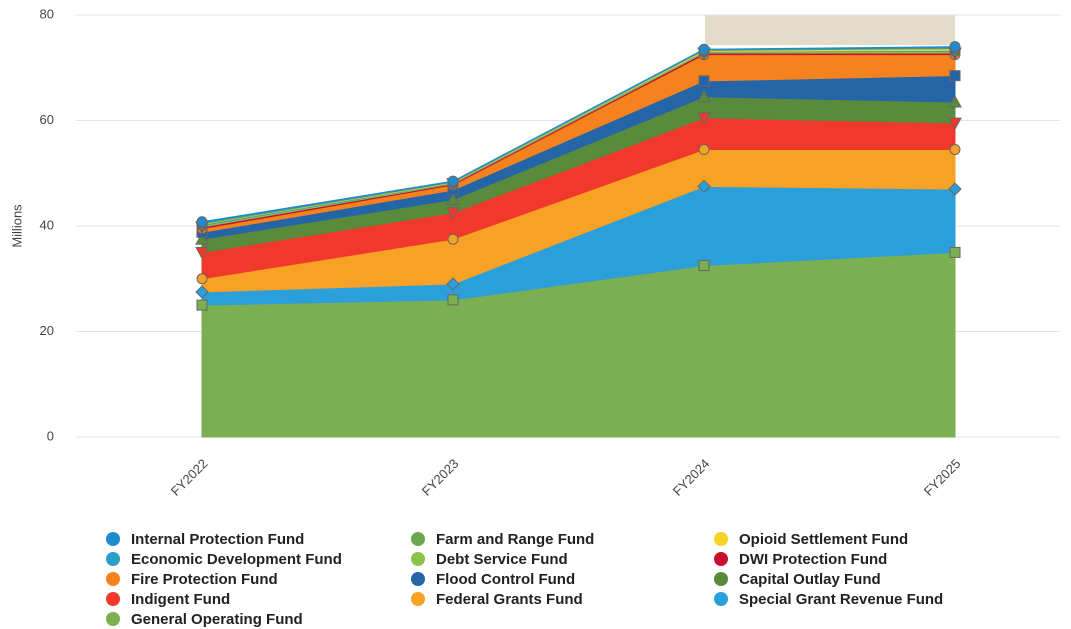 The width and height of the screenshot is (1071, 629). Describe the element at coordinates (47, 119) in the screenshot. I see `y-tick-label: 60` at that location.